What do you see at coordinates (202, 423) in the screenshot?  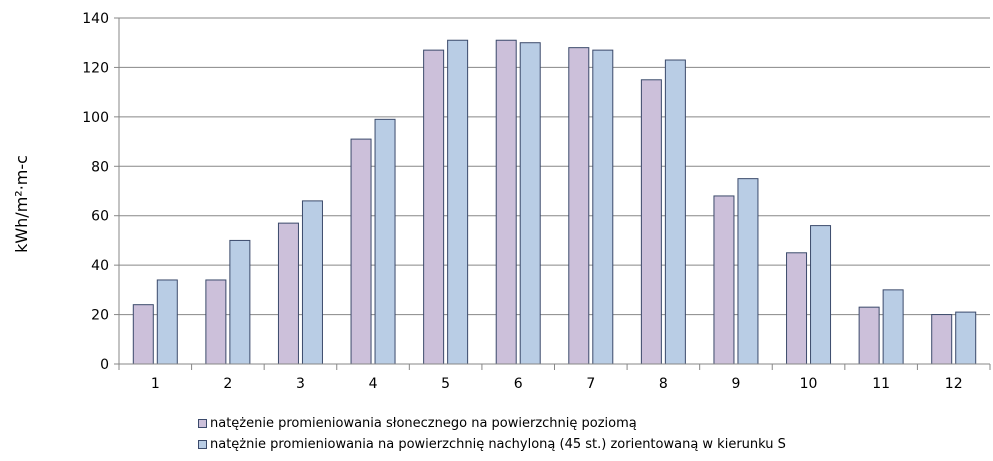 I see `legend-swatch-horizontal` at bounding box center [202, 423].